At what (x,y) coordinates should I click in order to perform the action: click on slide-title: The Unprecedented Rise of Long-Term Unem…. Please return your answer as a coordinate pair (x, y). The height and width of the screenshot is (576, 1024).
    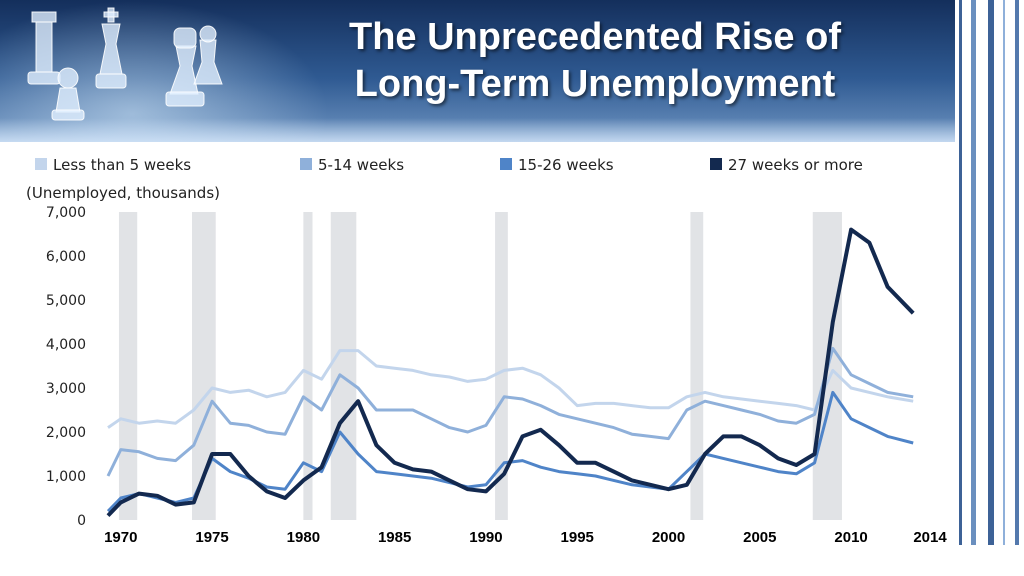
    Looking at the image, I should click on (595, 61).